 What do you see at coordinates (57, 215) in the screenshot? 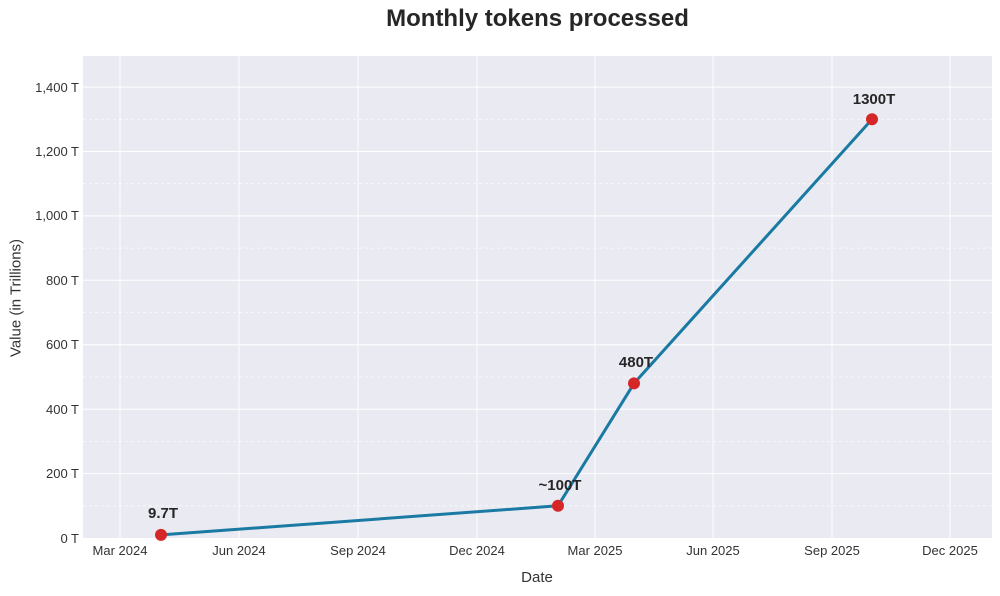
I see `y-tick-label: 1,000 T` at bounding box center [57, 215].